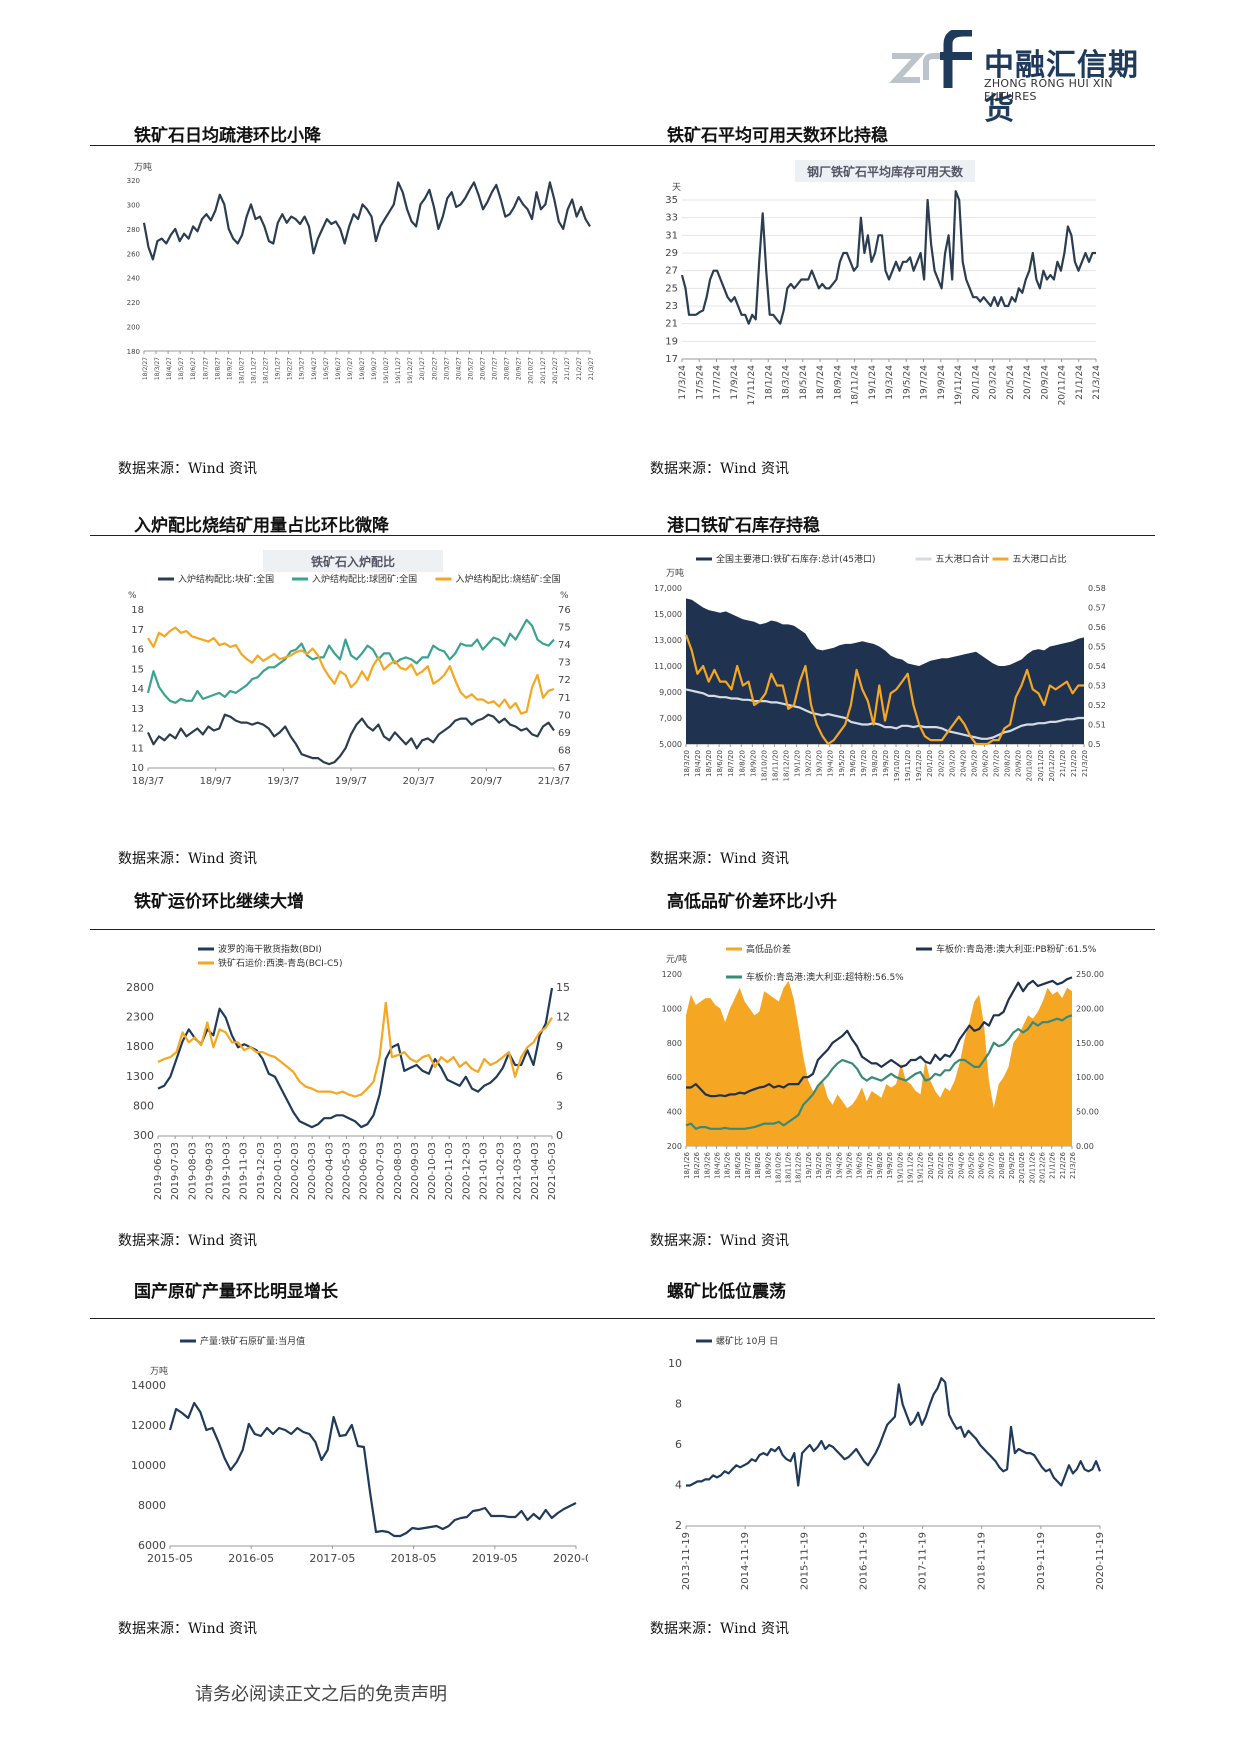  Describe the element at coordinates (856, 385) in the screenshot. I see `x-tick-label: 18/11/24` at that location.